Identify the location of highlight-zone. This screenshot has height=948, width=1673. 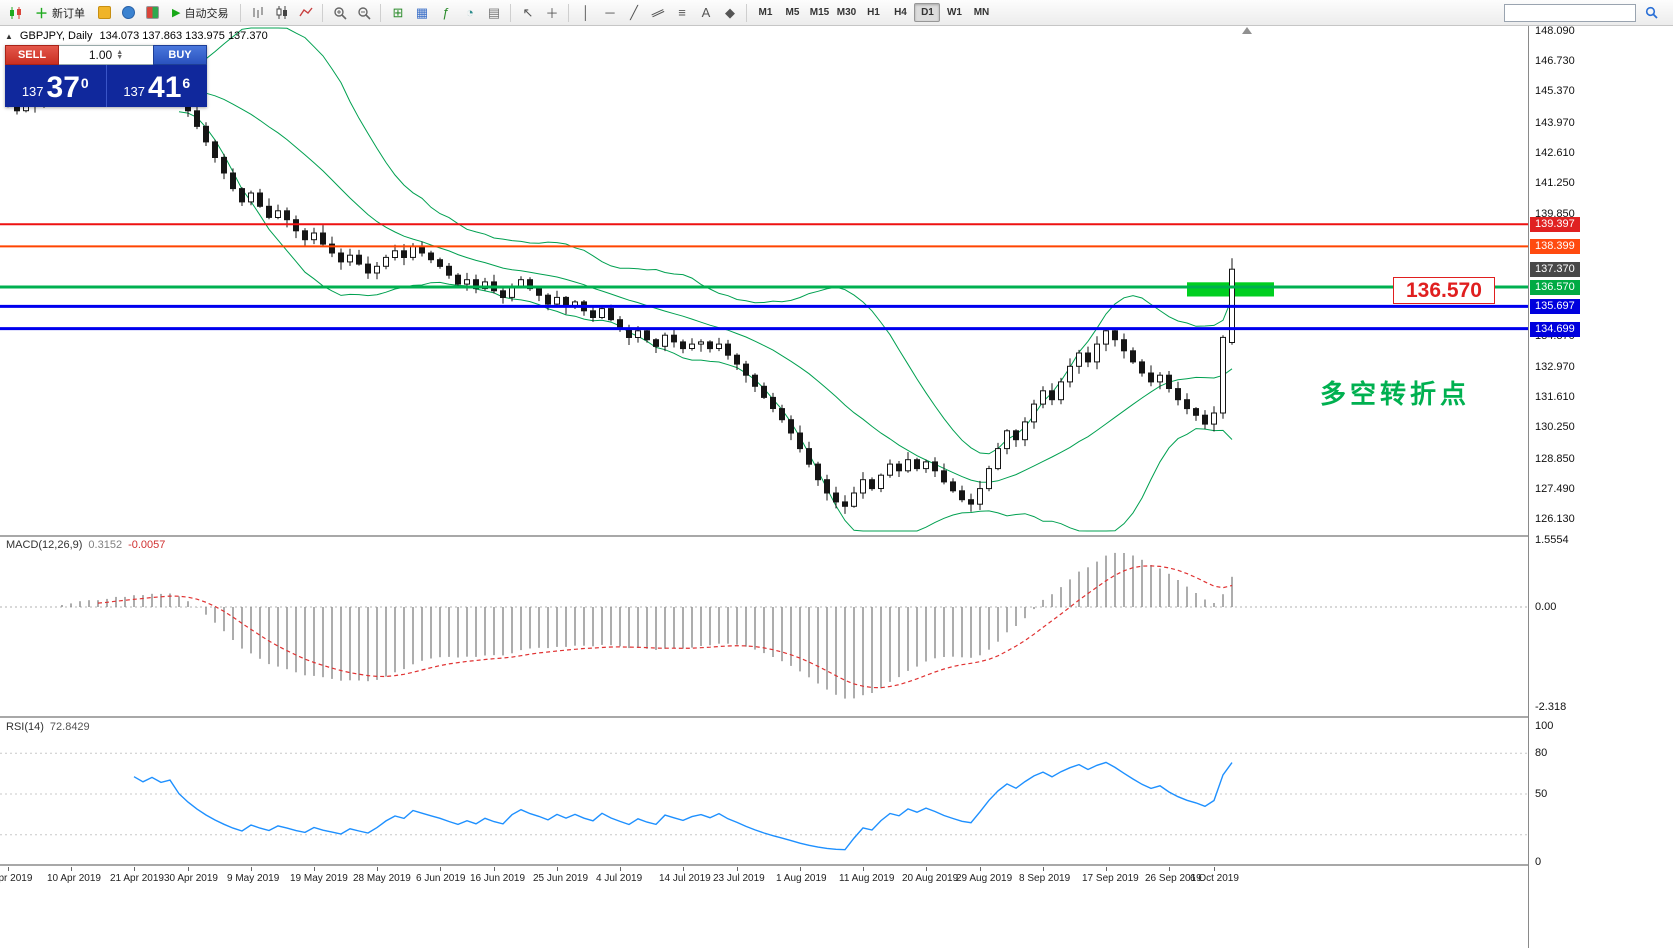
(1230, 289).